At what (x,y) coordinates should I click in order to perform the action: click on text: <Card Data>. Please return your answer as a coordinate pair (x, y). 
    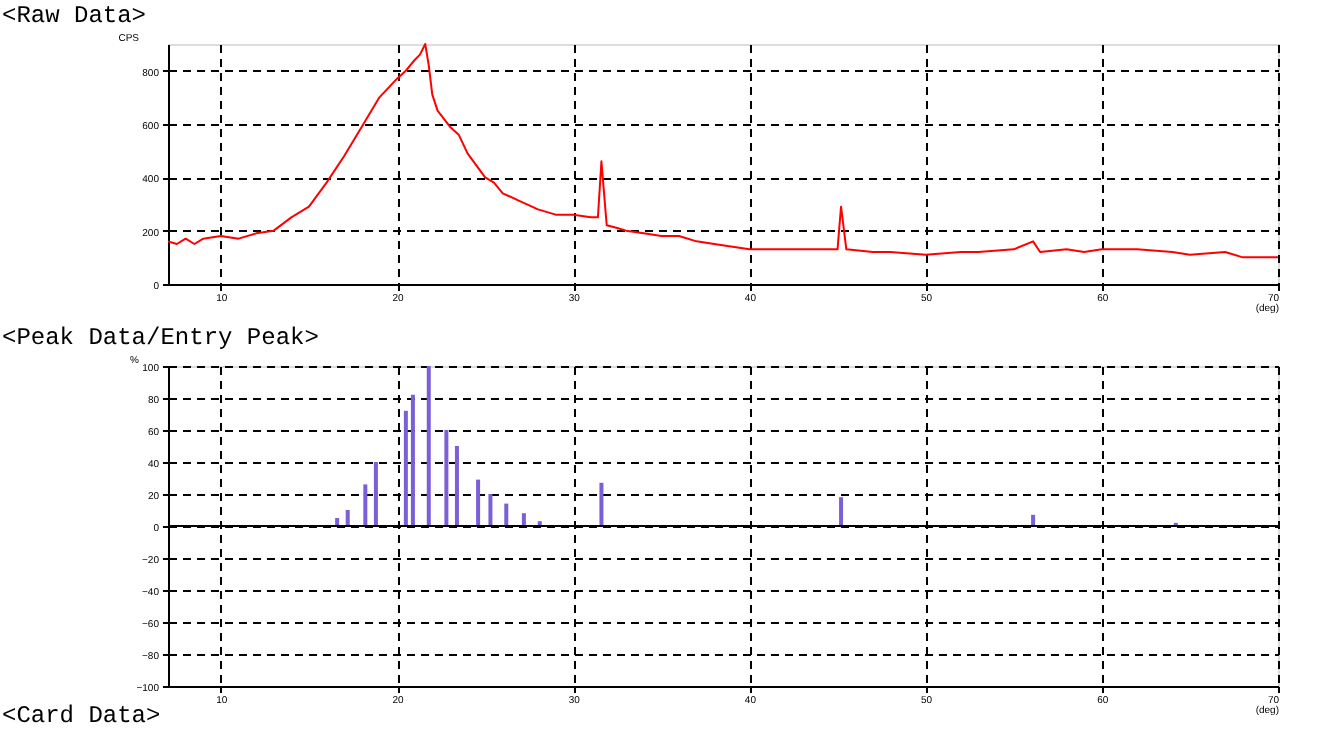
    Looking at the image, I should click on (81, 716).